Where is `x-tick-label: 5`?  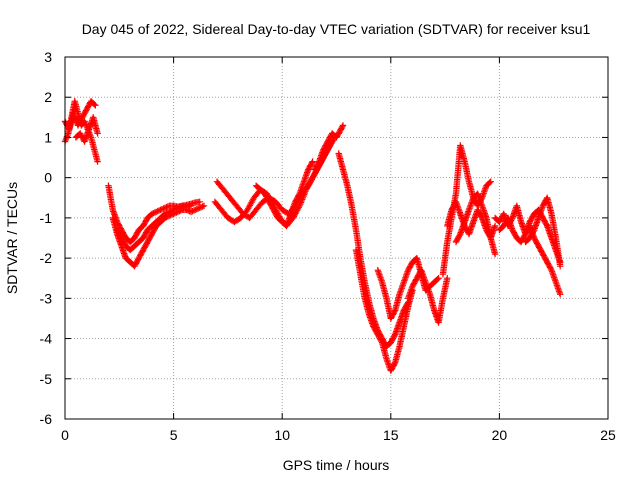
x-tick-label: 5 is located at coordinates (174, 435).